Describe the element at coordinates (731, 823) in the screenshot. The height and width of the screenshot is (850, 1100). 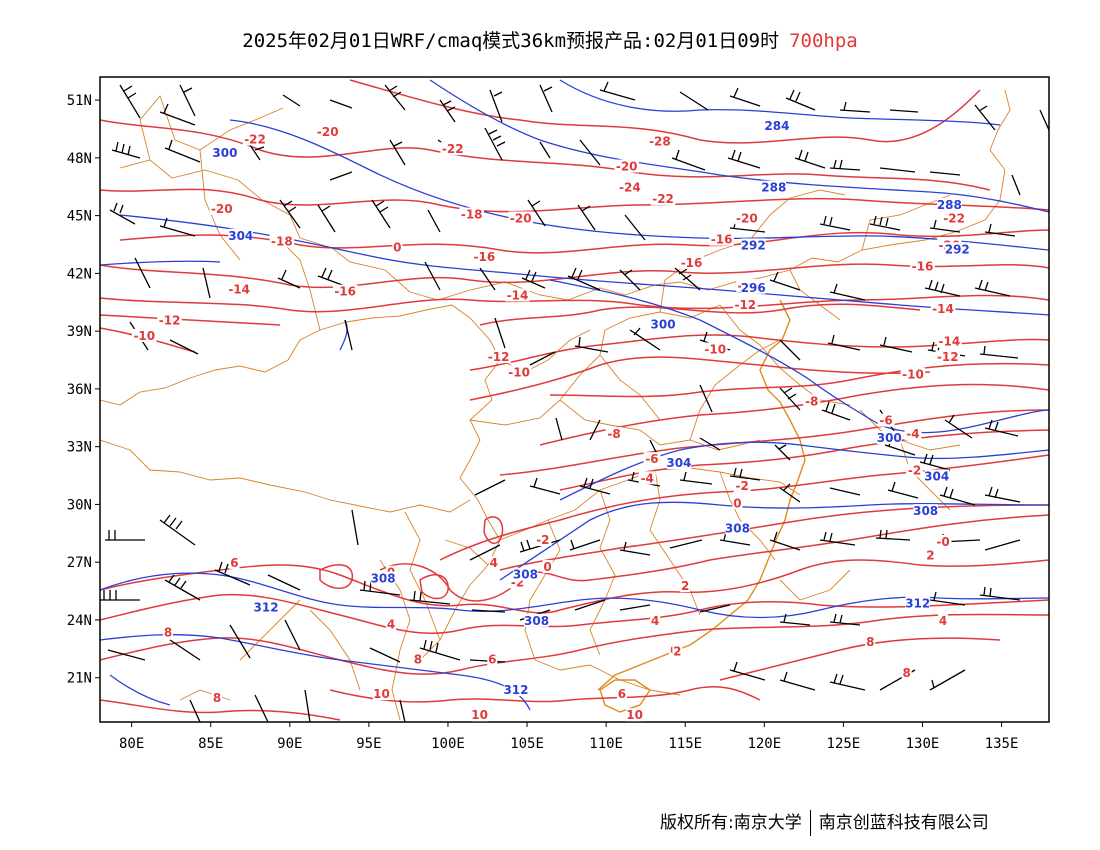
I see `copyright-owner: 版权所有:南京大学` at that location.